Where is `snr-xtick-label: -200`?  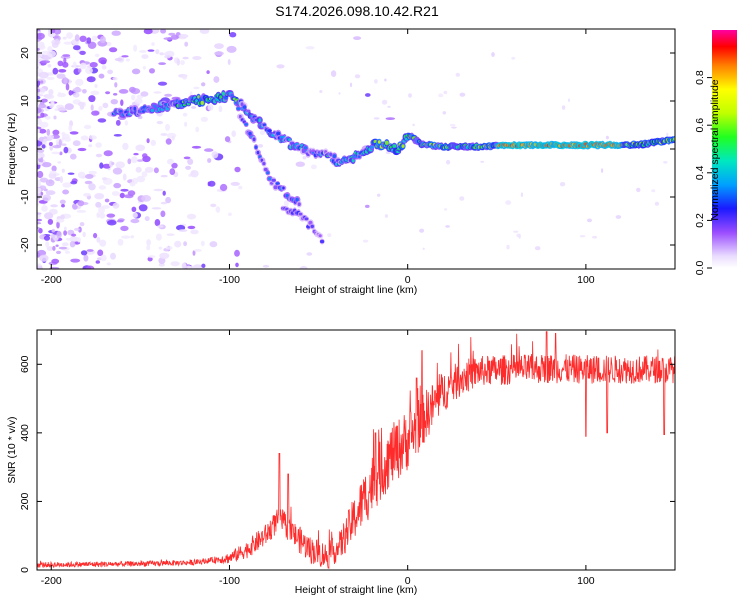 snr-xtick-label: -200 is located at coordinates (51, 581).